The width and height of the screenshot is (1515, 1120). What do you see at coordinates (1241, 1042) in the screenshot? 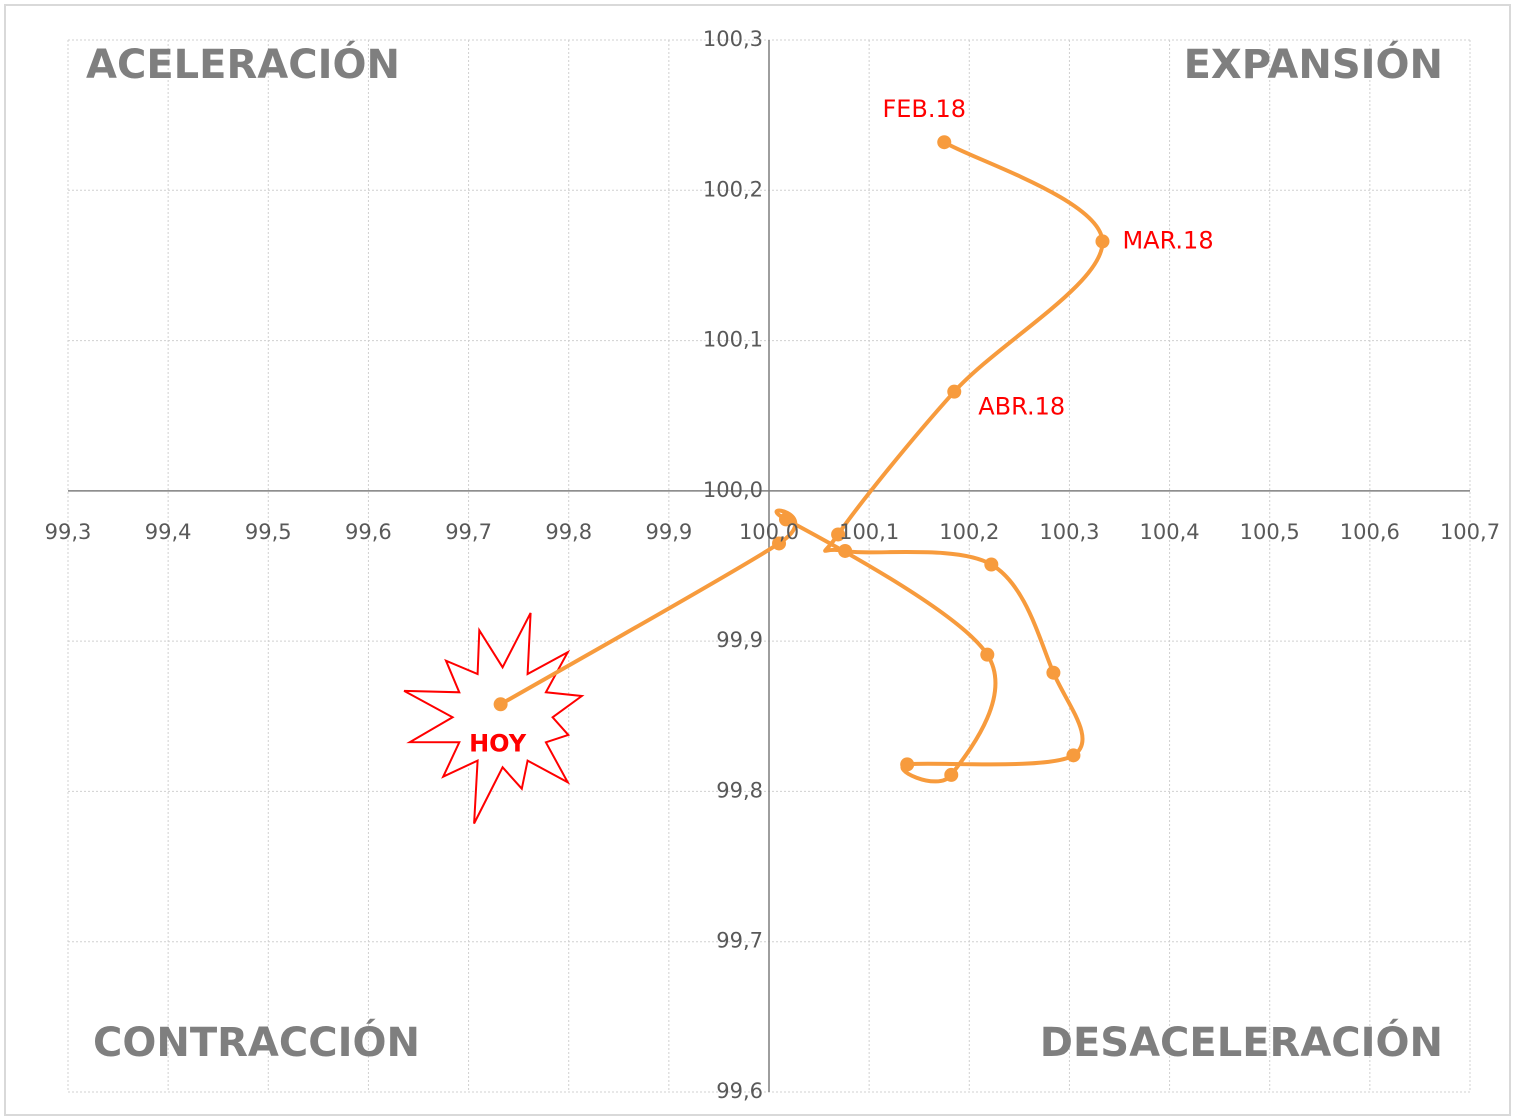
I see `quadrant-label: DESACELERACIÓN` at bounding box center [1241, 1042].